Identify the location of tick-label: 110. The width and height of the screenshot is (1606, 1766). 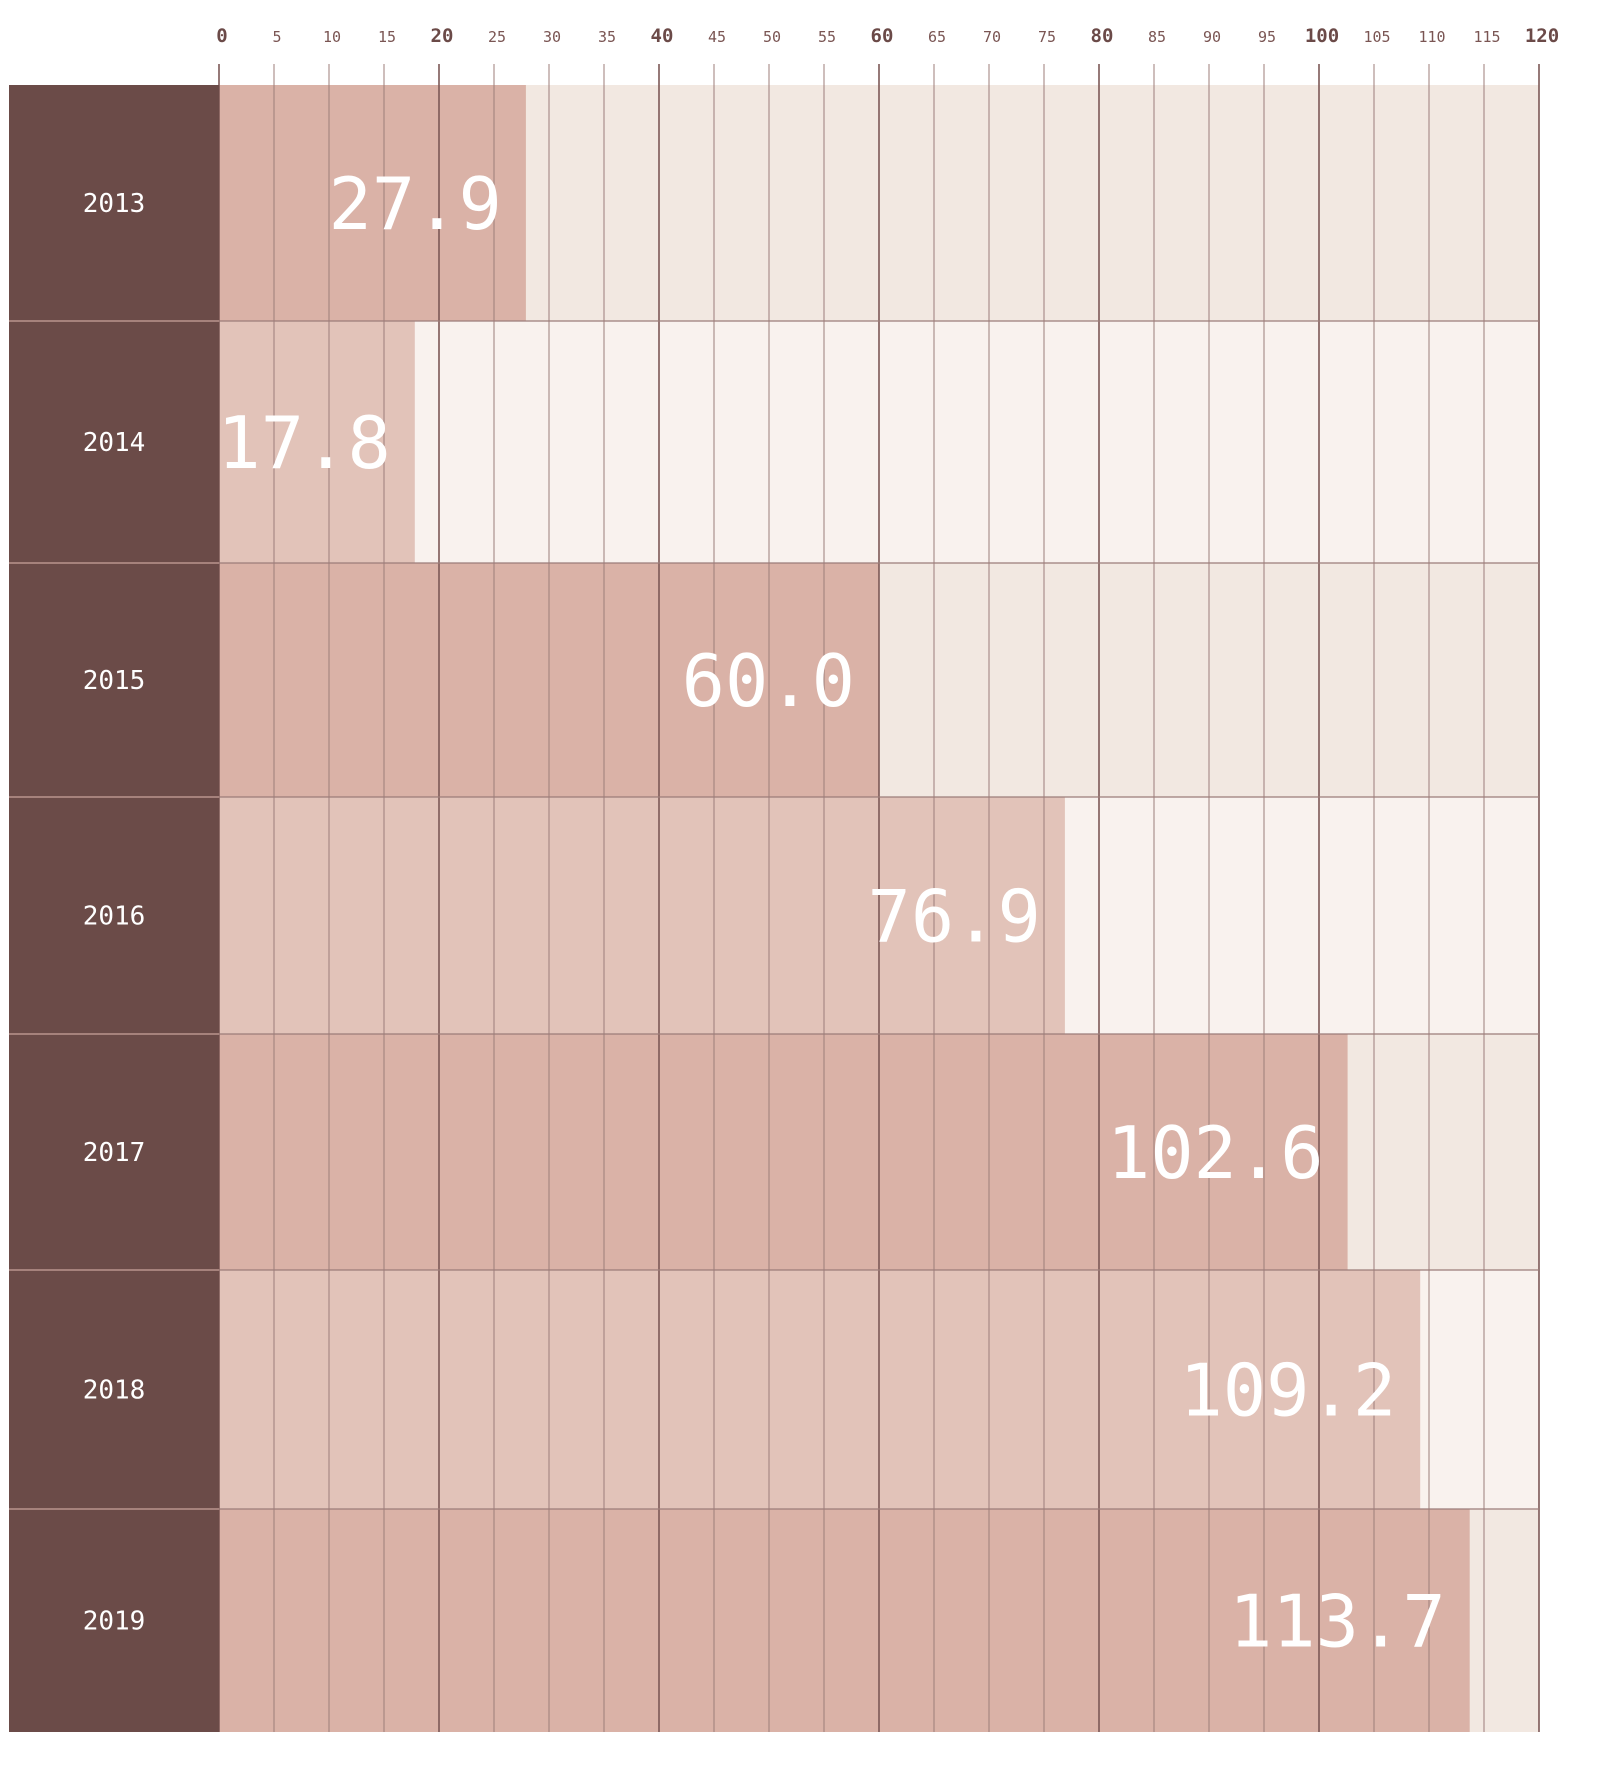
(1431, 37).